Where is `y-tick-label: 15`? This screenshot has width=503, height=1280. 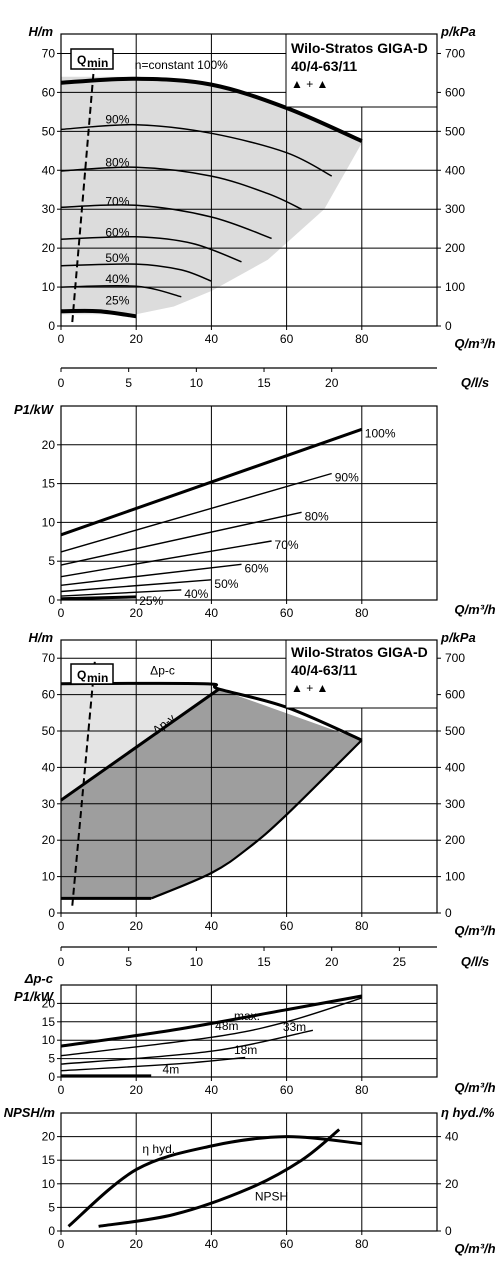
y-tick-label: 15 is located at coordinates (49, 484).